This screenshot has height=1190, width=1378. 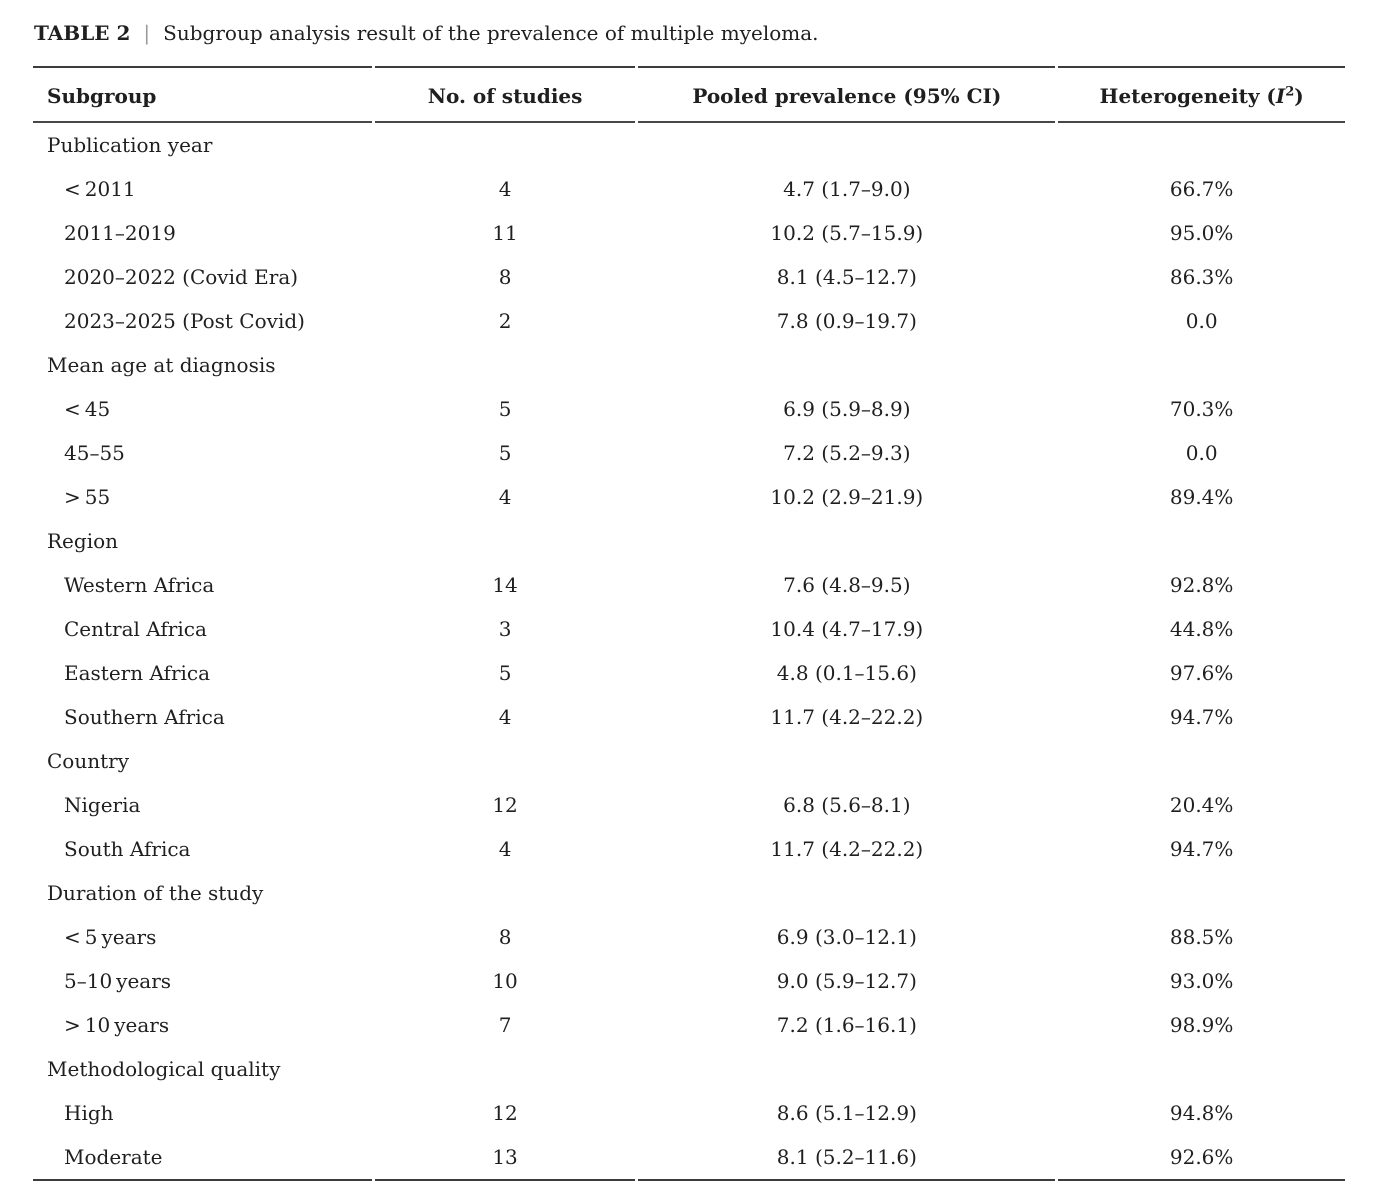 I want to click on section-label: Region, so click(x=83, y=541).